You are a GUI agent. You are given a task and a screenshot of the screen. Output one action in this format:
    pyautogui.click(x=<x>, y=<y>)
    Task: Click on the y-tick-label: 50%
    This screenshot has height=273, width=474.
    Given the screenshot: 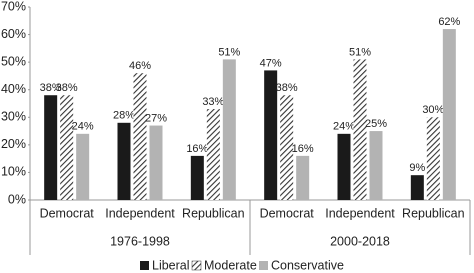 What is the action you would take?
    pyautogui.click(x=13, y=61)
    